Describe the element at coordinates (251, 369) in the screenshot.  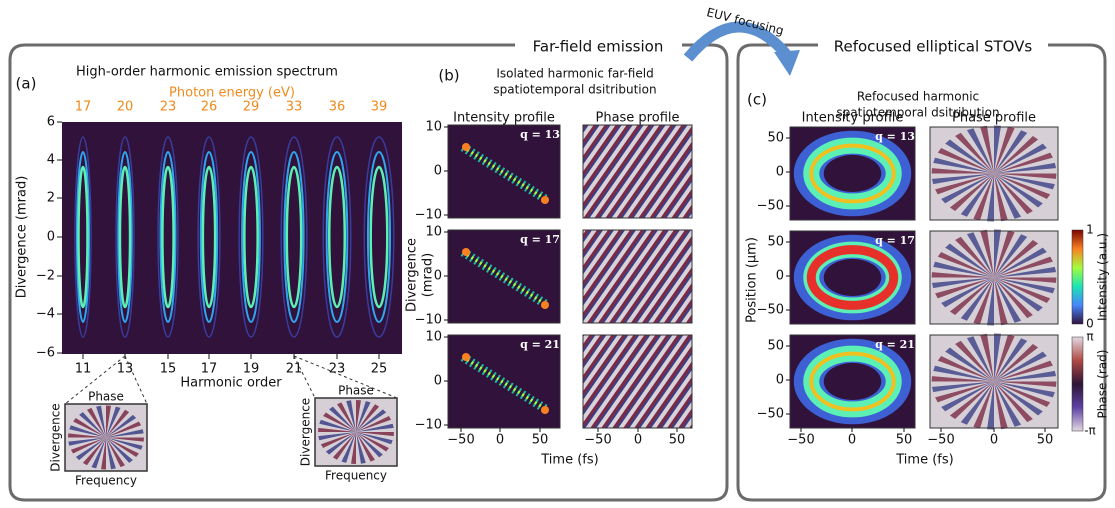
I see `x-tick-label: 19` at that location.